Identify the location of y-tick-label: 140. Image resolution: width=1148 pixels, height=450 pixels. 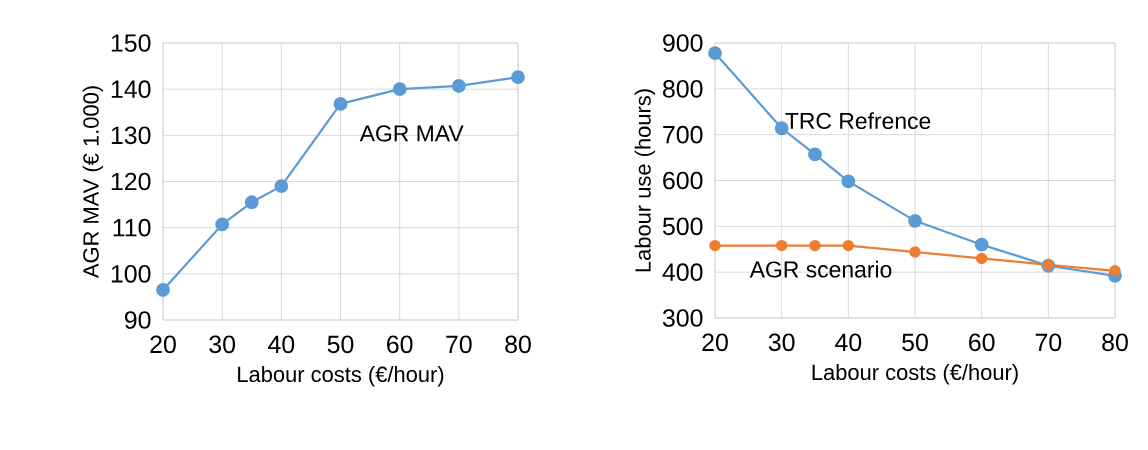
(131, 89).